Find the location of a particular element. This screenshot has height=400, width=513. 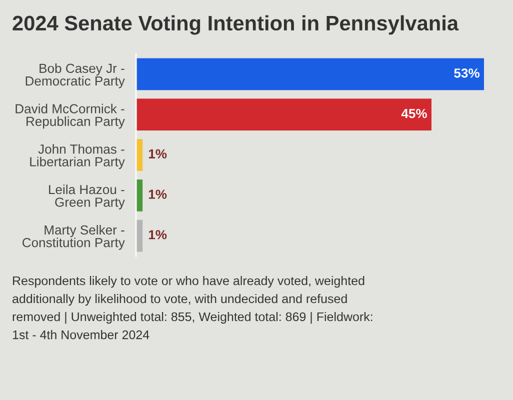

chart-title: 2024 Senate Voting Intention in Pennsylvania is located at coordinates (235, 25).